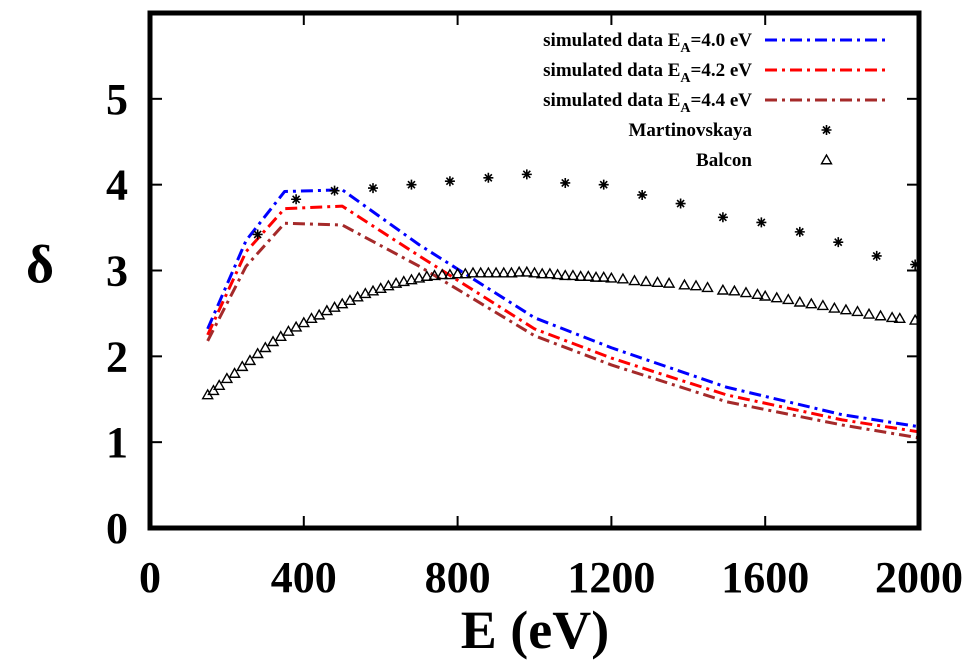 The height and width of the screenshot is (660, 972). I want to click on legend-label: simulated data EA=4.0 eV, so click(647, 43).